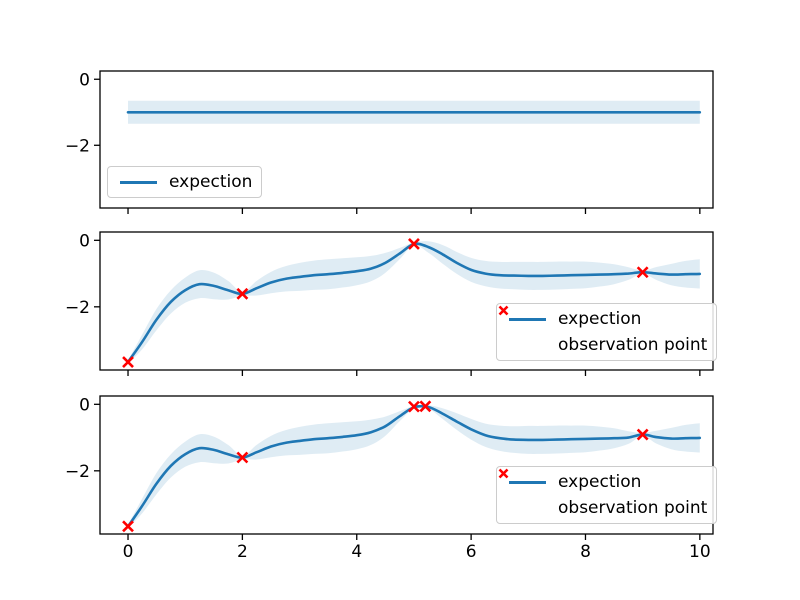 This screenshot has width=800, height=600. Describe the element at coordinates (242, 552) in the screenshot. I see `x-tick-label: 2` at that location.